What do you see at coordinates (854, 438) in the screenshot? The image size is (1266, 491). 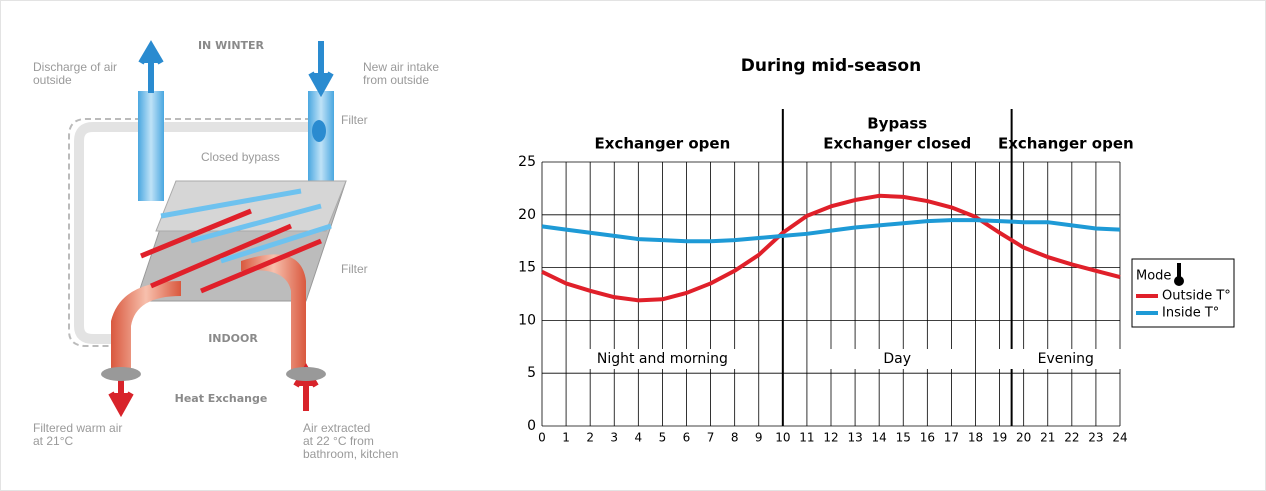 I see `x-tick-label: 13` at bounding box center [854, 438].